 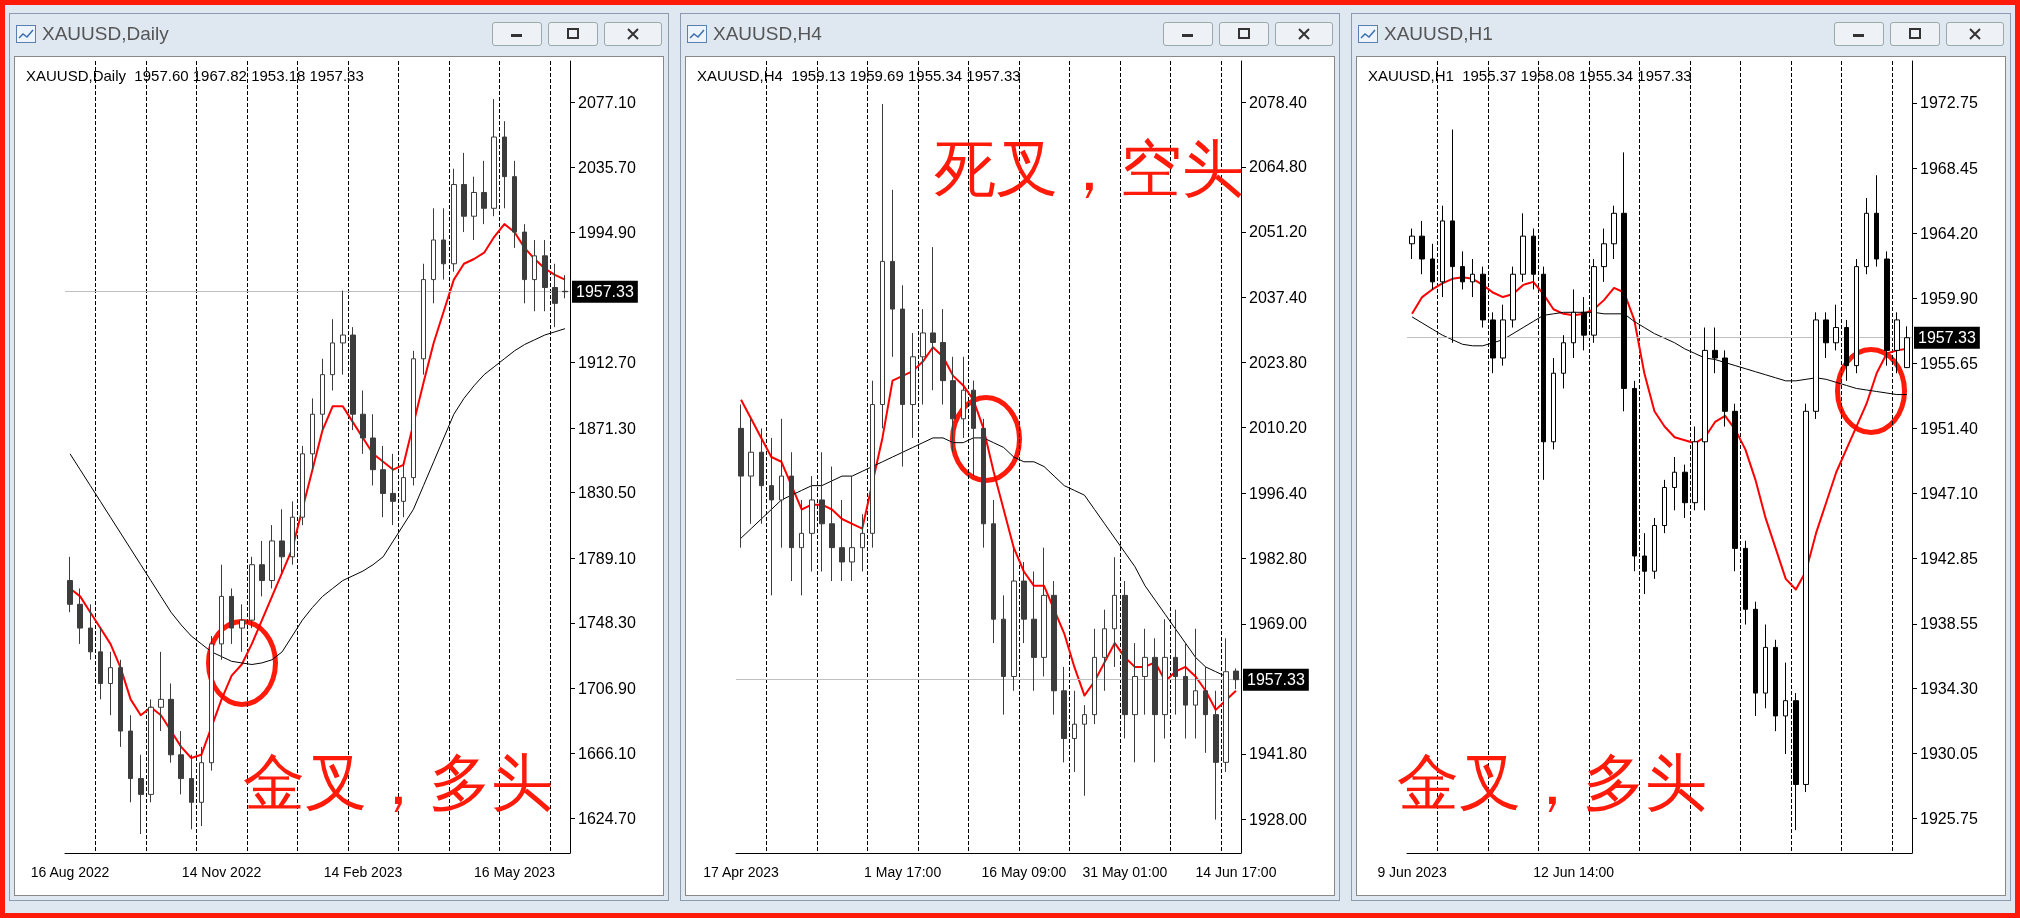 What do you see at coordinates (607, 819) in the screenshot?
I see `y-tick-label: 1624.70` at bounding box center [607, 819].